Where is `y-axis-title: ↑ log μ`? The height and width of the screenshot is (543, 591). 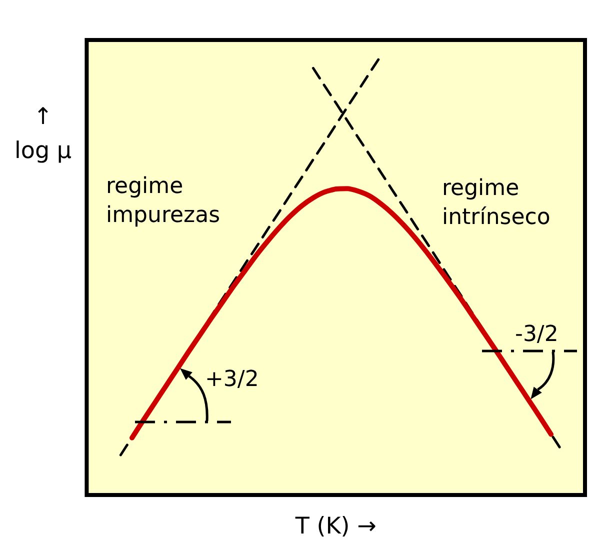 y-axis-title: ↑ log μ is located at coordinates (43, 134).